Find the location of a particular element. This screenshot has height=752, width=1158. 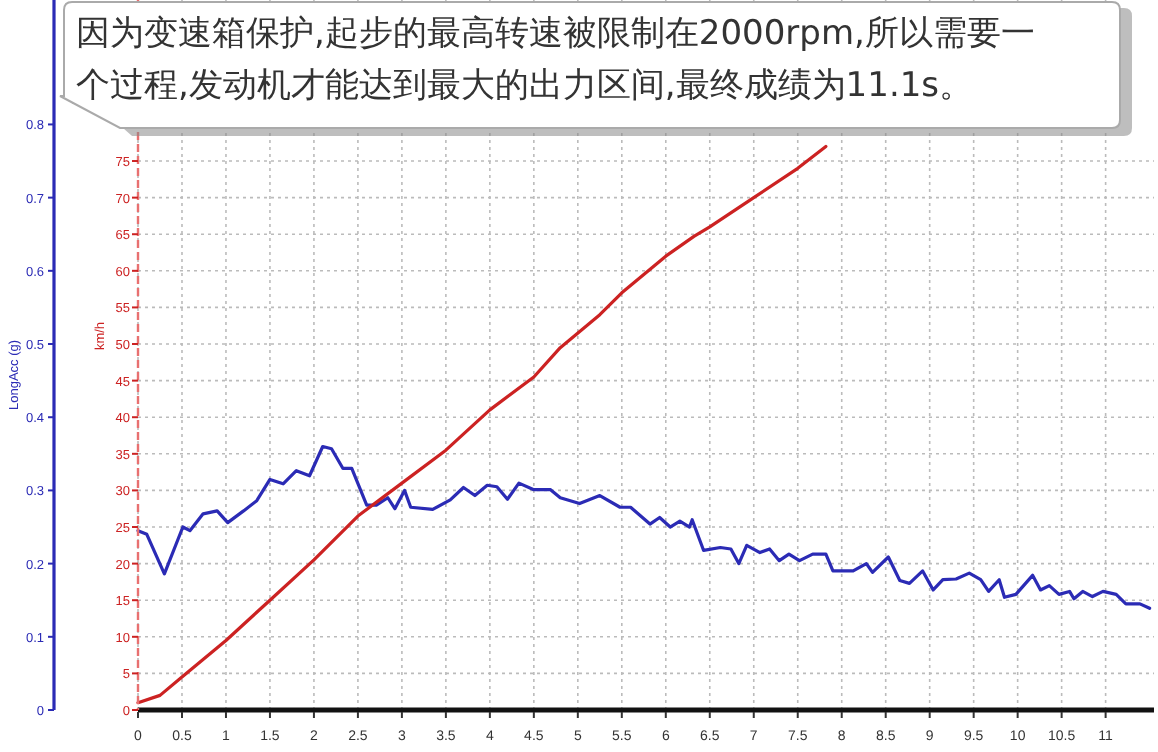

annotation: 因为变速箱保护,起步的最高转速被限制在2000rpm,所以需要一个过程,发动机才能达到最大的出力区间,最终成绩为11.1s。 is located at coordinates (556, 61).